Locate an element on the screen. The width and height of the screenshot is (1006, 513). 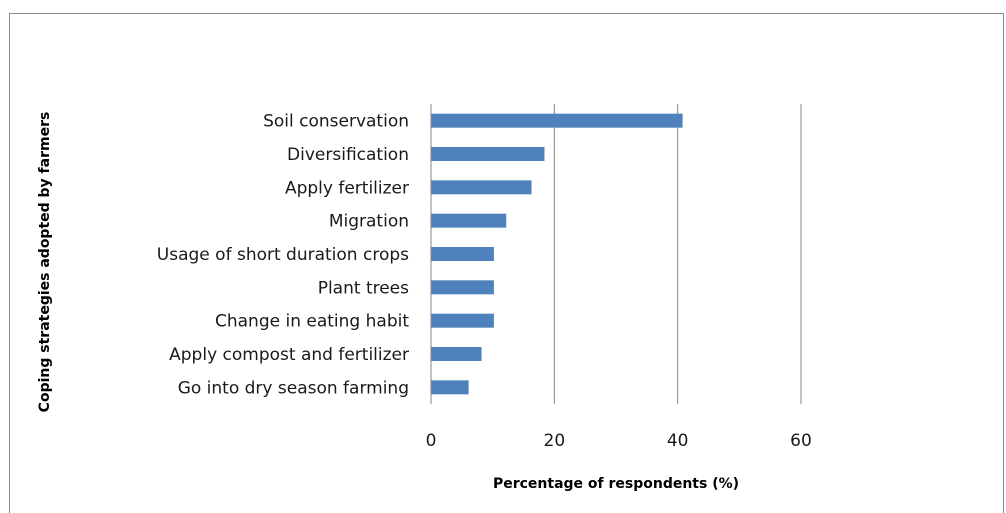
x-tick-label: 0 is located at coordinates (431, 441).